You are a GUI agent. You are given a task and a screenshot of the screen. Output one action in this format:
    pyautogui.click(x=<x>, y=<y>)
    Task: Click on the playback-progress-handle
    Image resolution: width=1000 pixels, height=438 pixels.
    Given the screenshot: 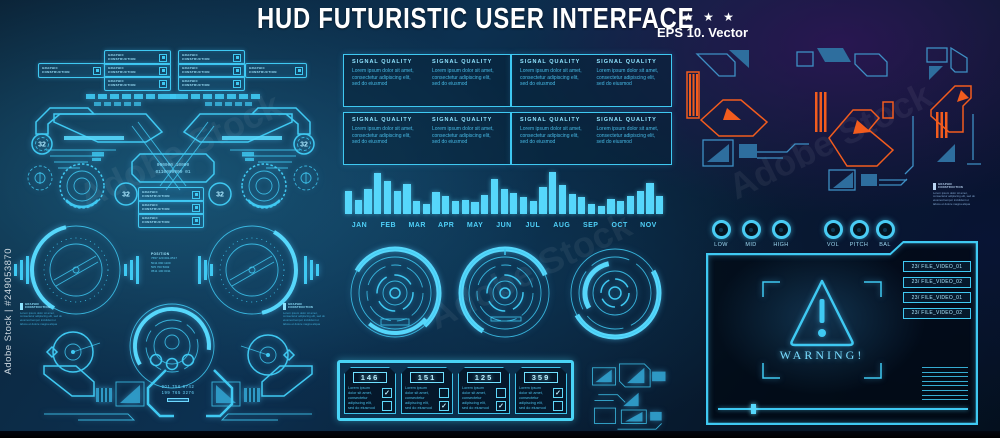 What is the action you would take?
    pyautogui.click(x=753, y=409)
    